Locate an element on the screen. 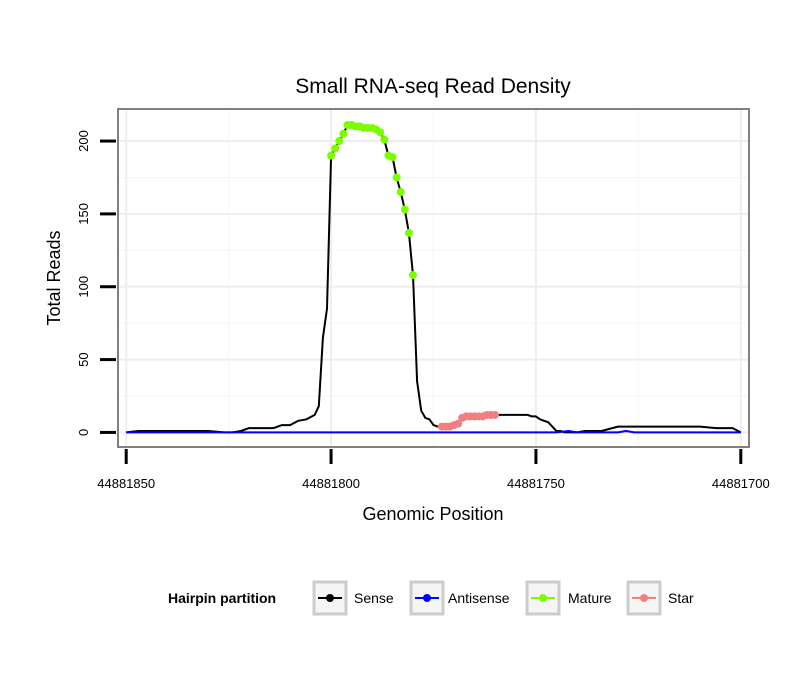 The image size is (810, 690). legend-label-sense: Sense is located at coordinates (374, 598).